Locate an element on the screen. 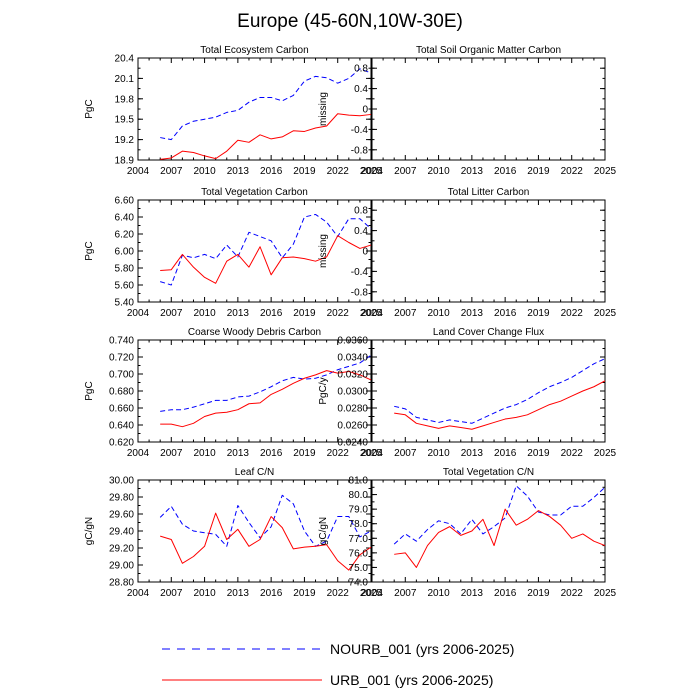 This screenshot has height=700, width=700. y-tick-label: 0.0340 is located at coordinates (352, 358).